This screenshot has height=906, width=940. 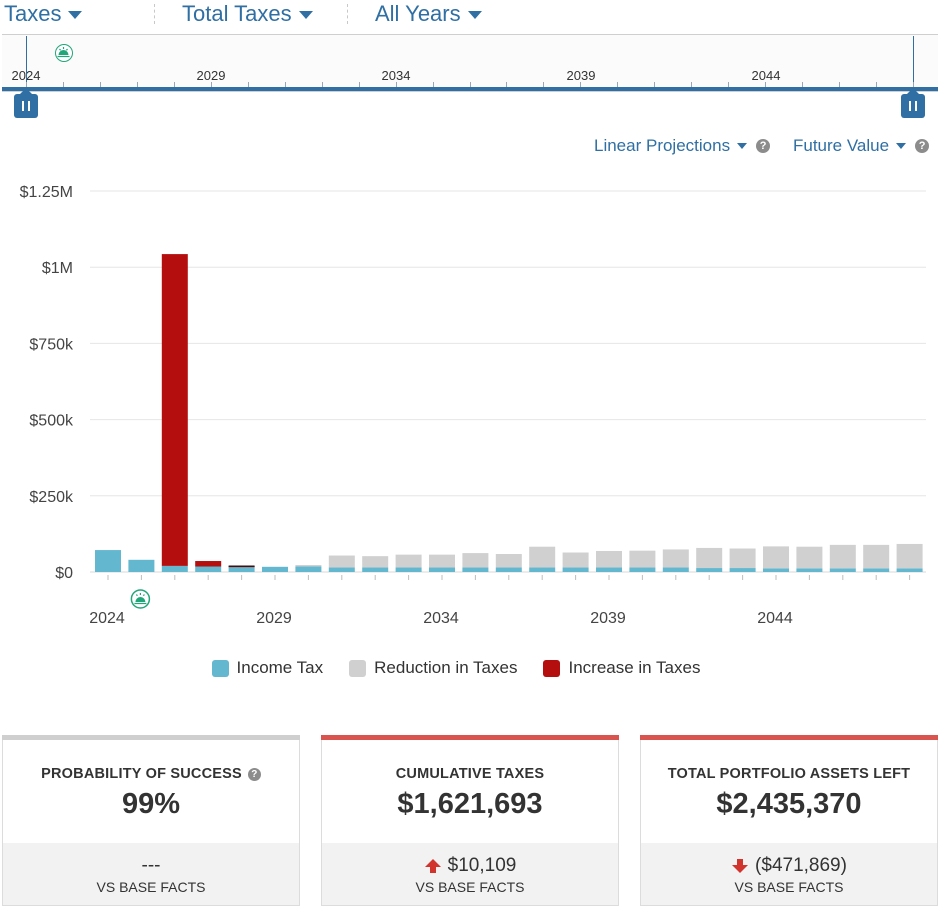 What do you see at coordinates (913, 63) in the screenshot?
I see `timeline-range-end-line` at bounding box center [913, 63].